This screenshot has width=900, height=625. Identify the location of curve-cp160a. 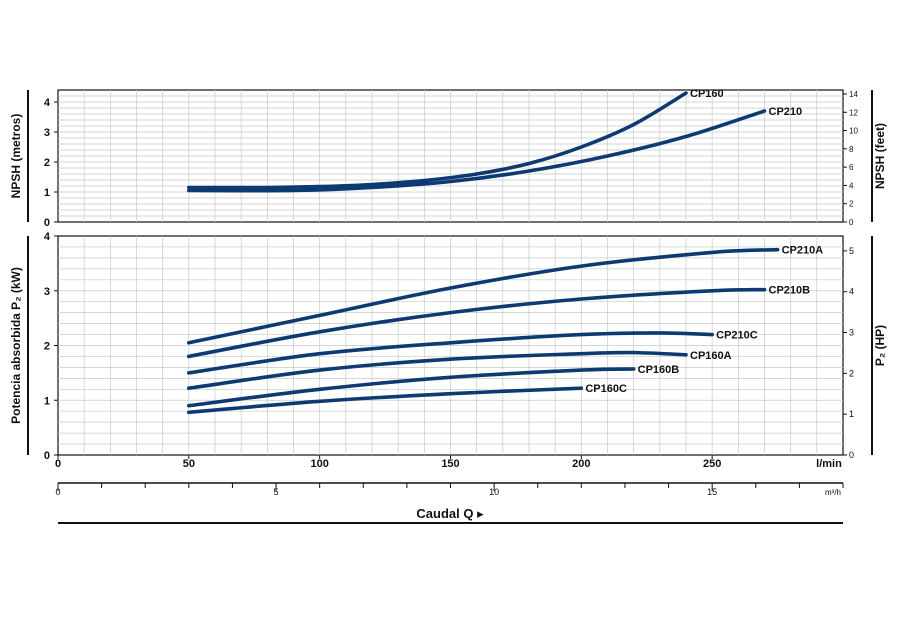
(437, 370).